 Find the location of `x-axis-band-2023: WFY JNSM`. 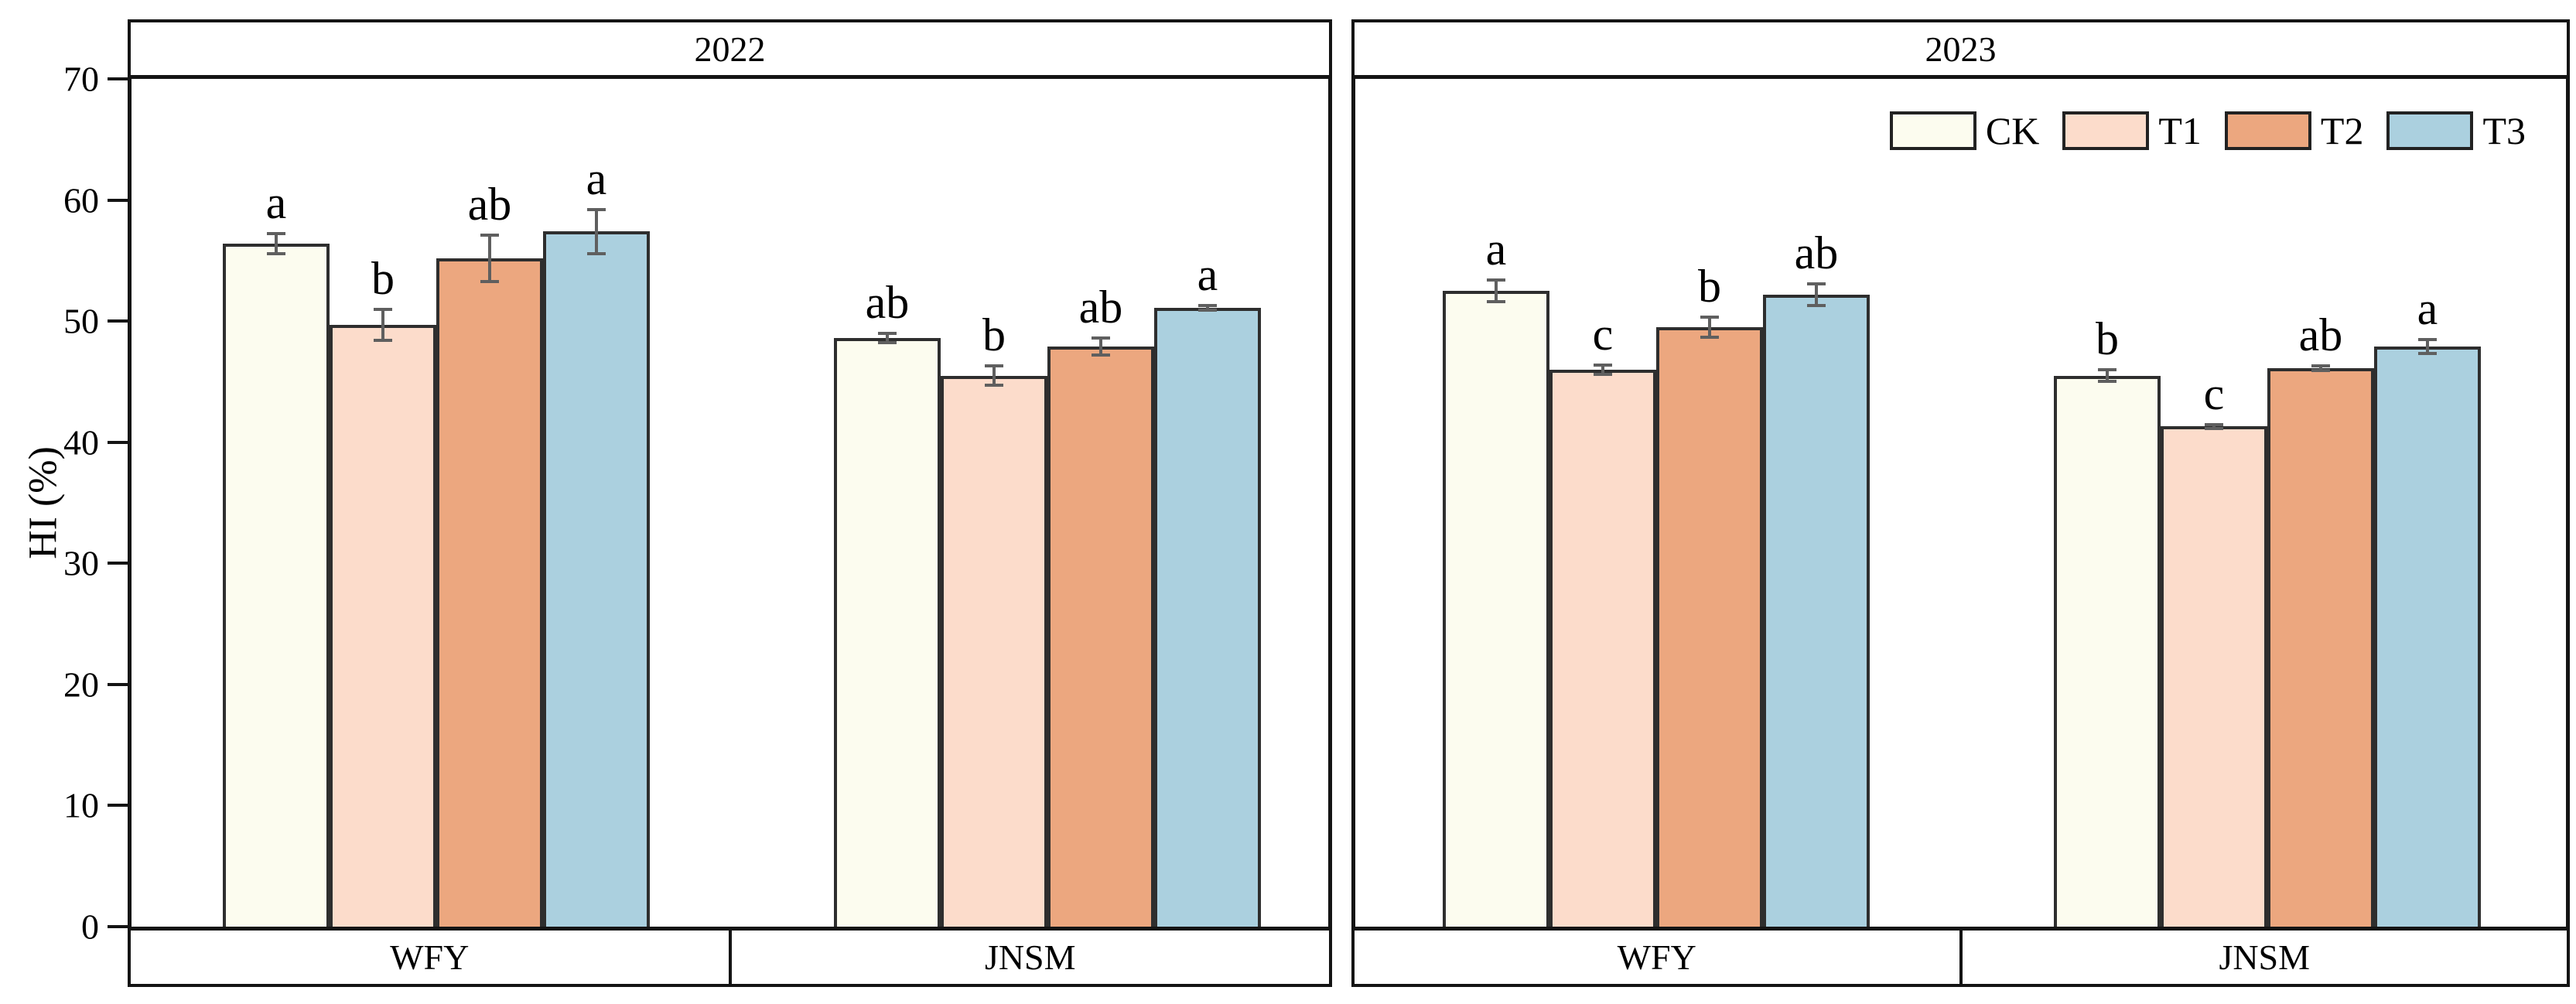

x-axis-band-2023: WFY JNSM is located at coordinates (1960, 959).